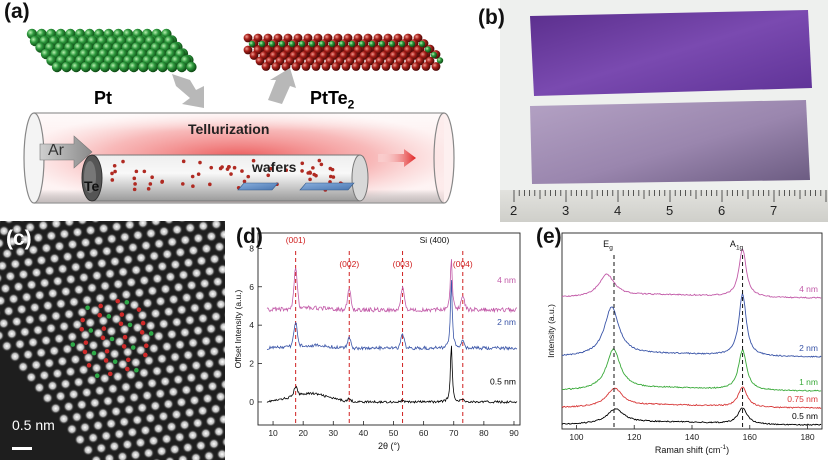  Describe the element at coordinates (802, 399) in the screenshot. I see `raman-series-label: 0.75 nm` at that location.